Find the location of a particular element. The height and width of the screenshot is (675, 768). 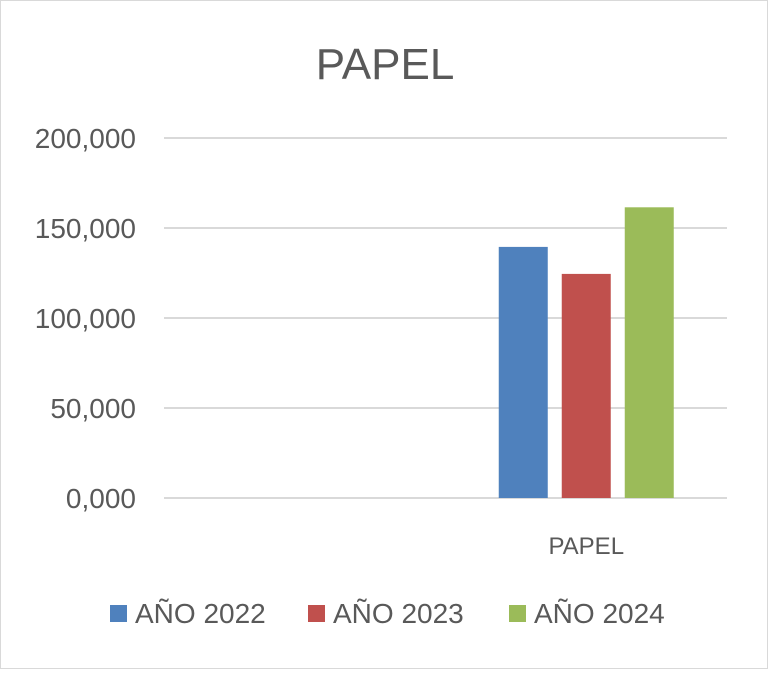

x-axis: PAPEL is located at coordinates (586, 546).